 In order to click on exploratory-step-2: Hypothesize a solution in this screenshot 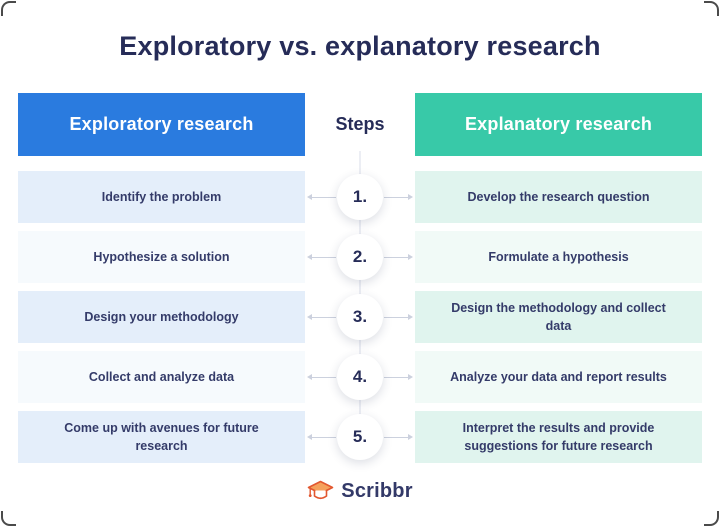, I will do `click(161, 257)`.